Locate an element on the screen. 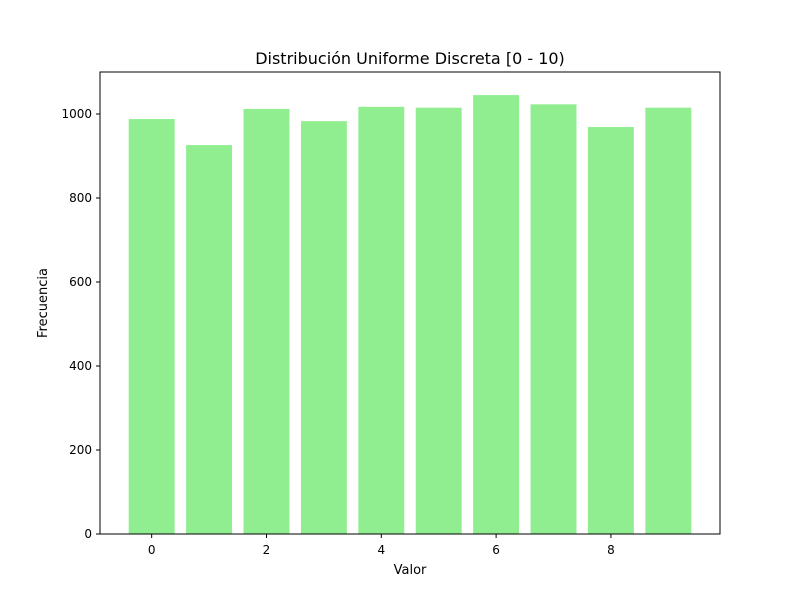  x-axis-ticks: 0 2 4 6 8 is located at coordinates (381, 545).